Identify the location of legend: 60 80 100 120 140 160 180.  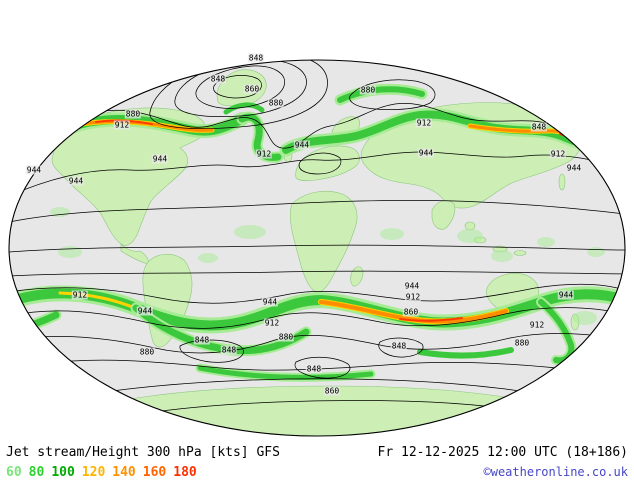
(101, 472).